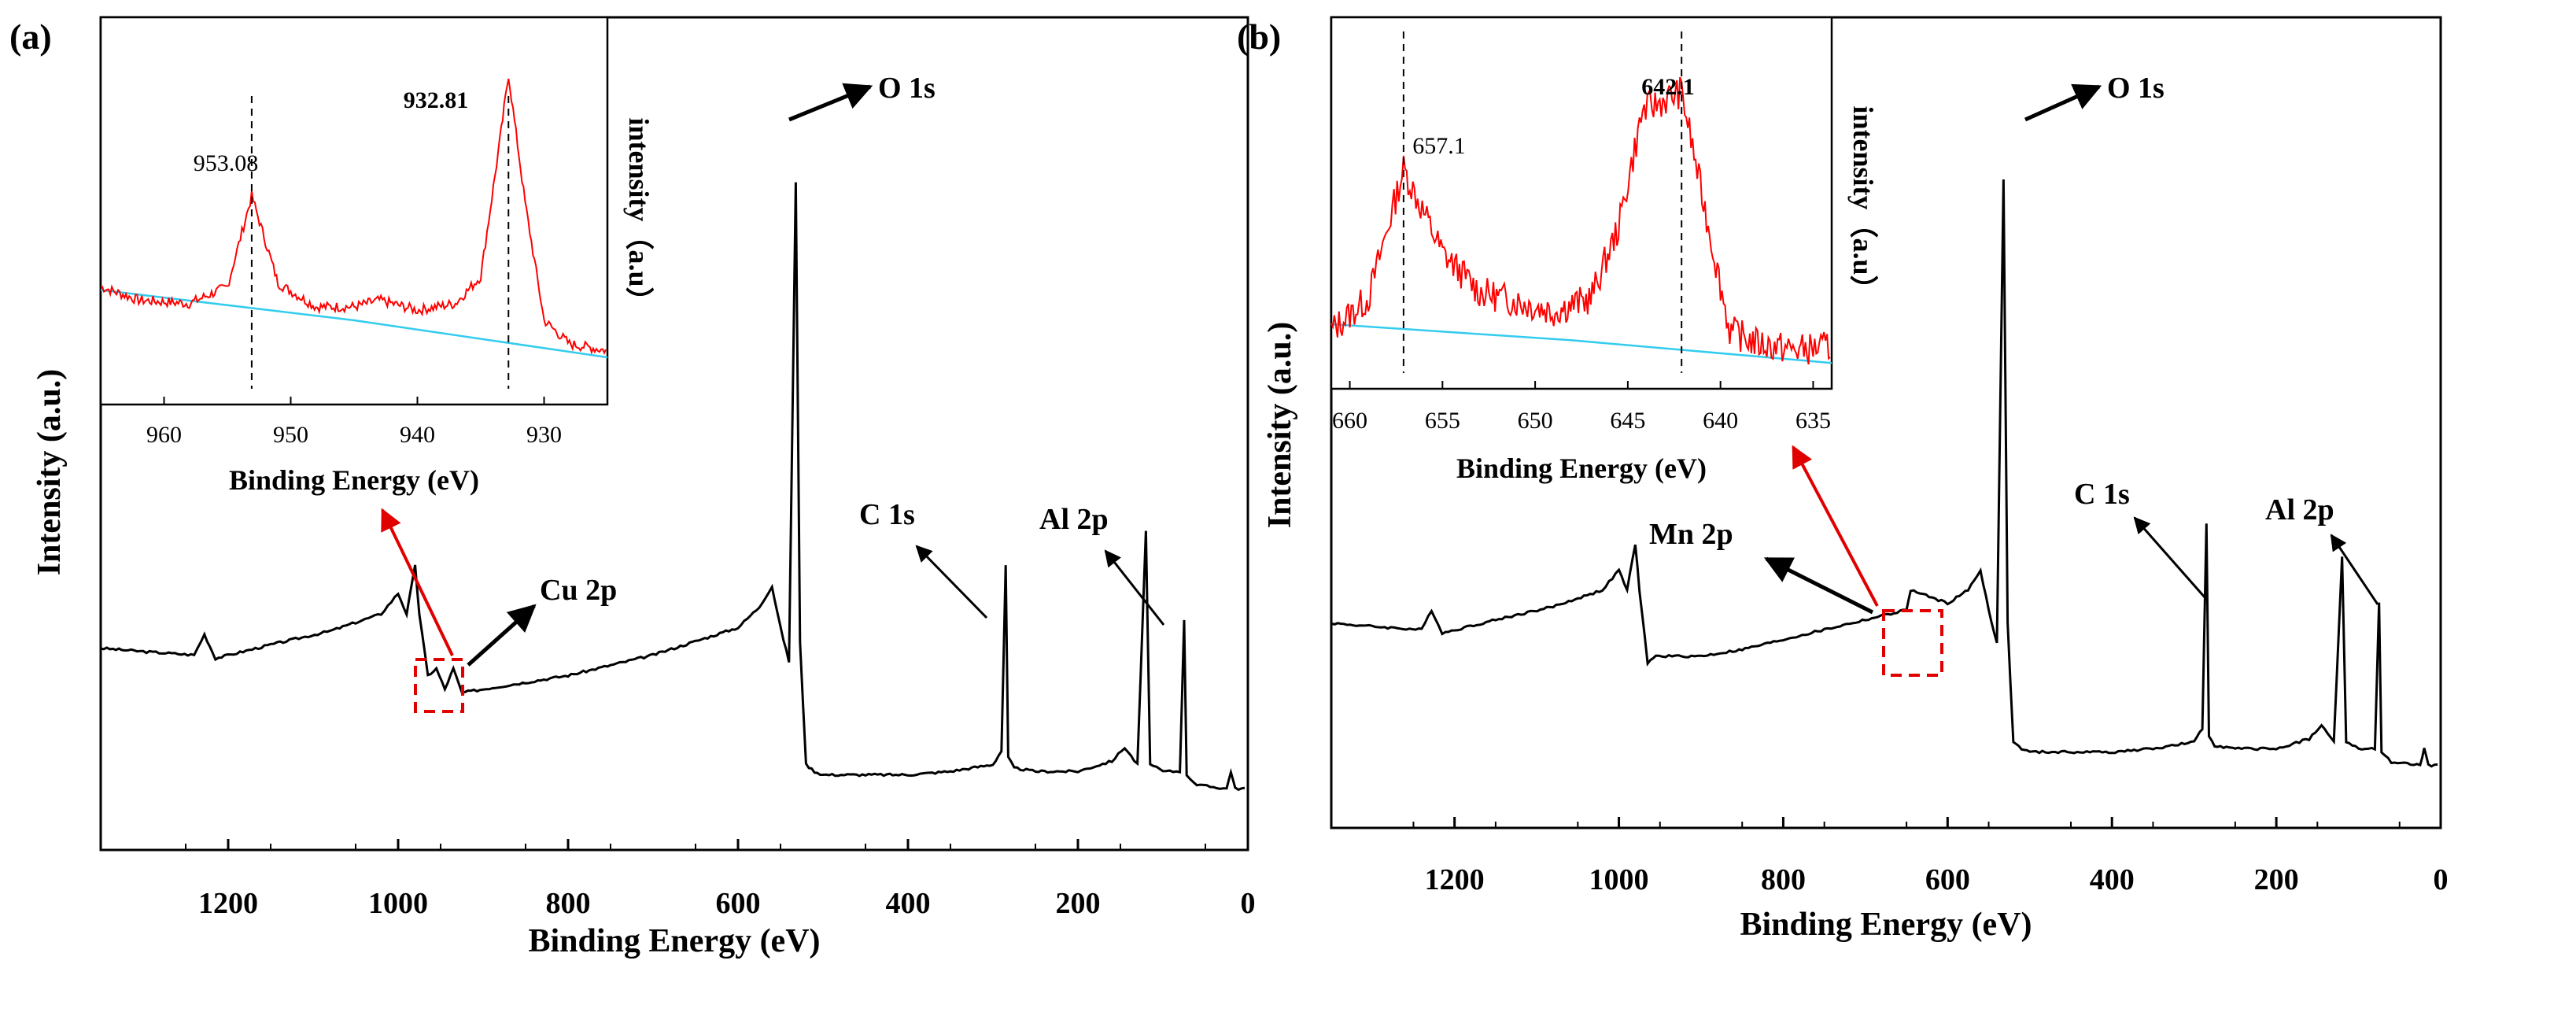 Image resolution: width=2576 pixels, height=1016 pixels. What do you see at coordinates (1863, 204) in the screenshot?
I see `panel-b-inset-y-axis-label: intensity（a.u）` at bounding box center [1863, 204].